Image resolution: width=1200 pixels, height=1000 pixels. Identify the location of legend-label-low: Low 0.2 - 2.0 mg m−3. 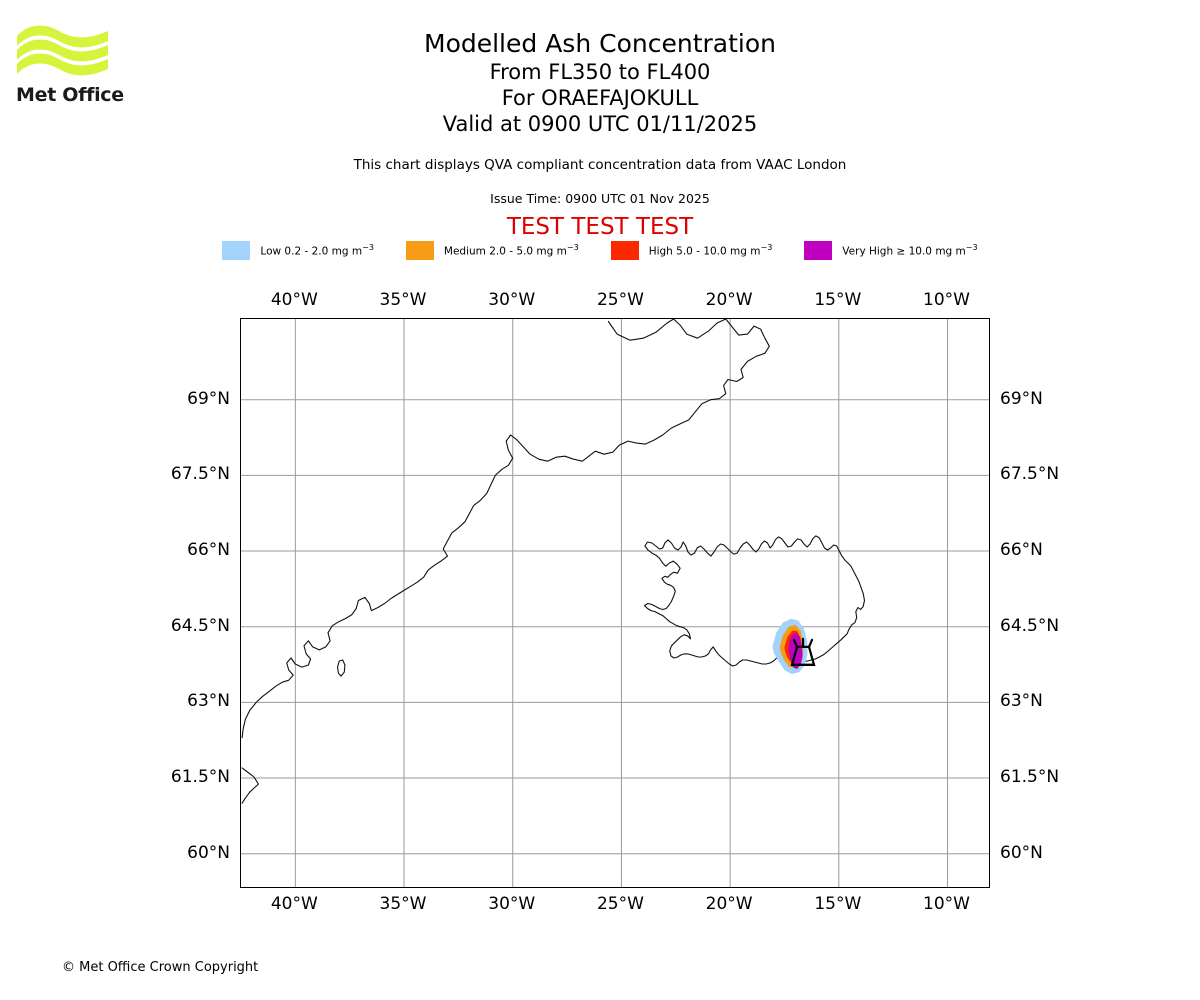
(317, 250).